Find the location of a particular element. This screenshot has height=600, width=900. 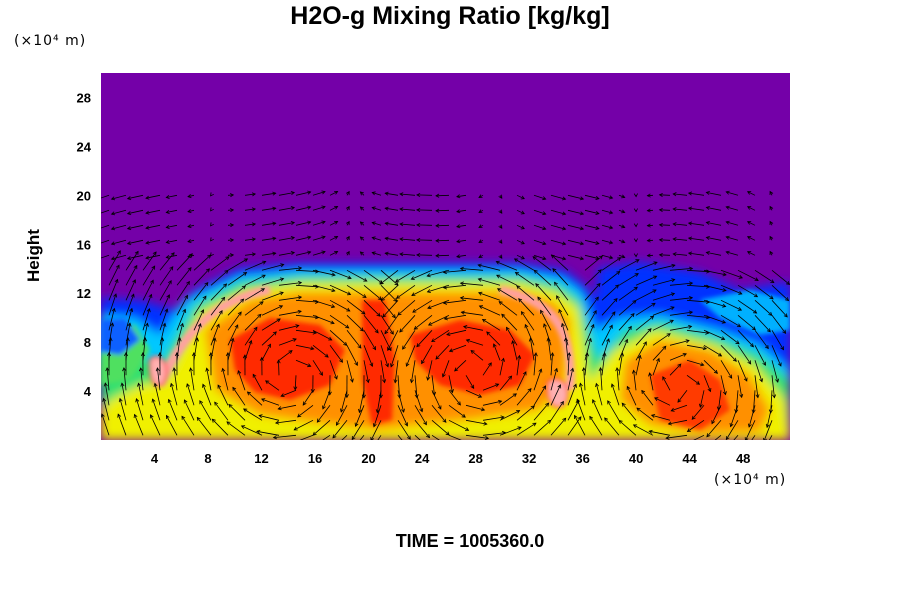

x-tick-label: 40 is located at coordinates (636, 458).